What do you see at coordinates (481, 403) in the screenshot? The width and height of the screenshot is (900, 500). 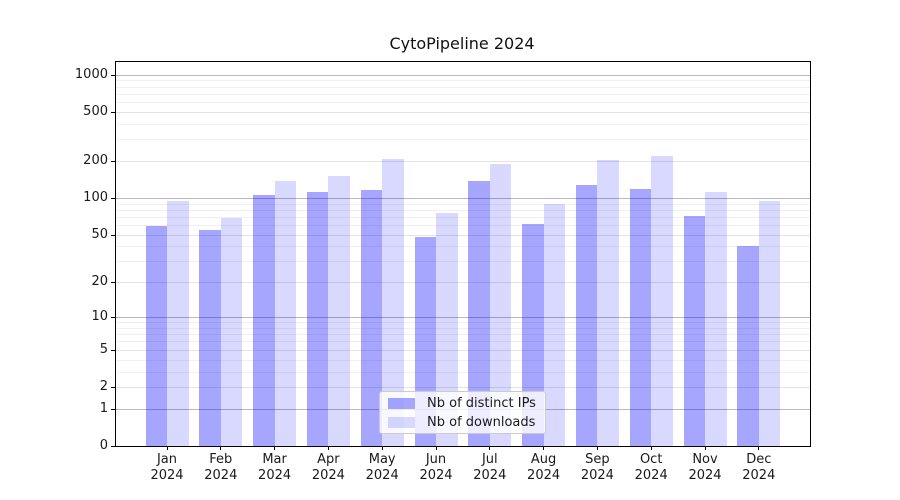 I see `legend-label-distinct-ips: Nb of distinct IPs` at bounding box center [481, 403].